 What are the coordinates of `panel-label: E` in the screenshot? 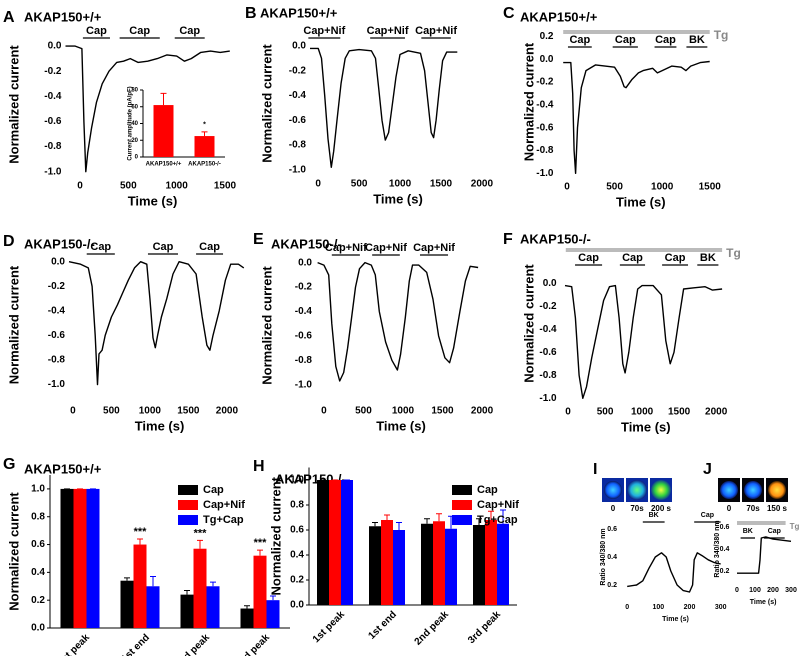 It's located at (258, 239).